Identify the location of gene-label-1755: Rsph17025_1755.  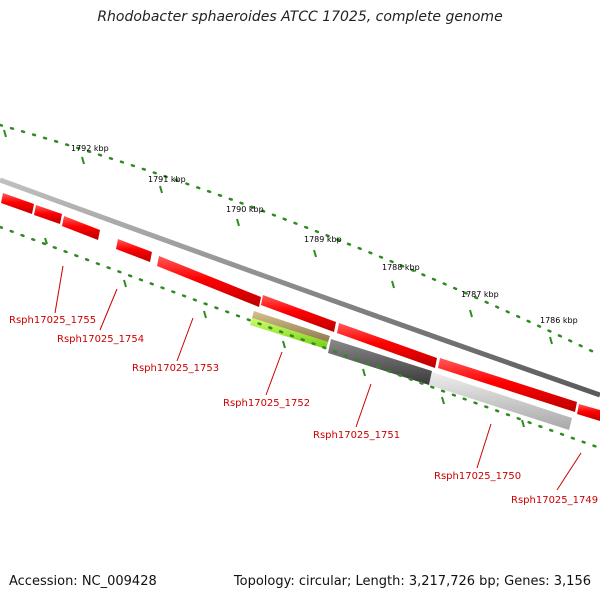
(52, 320).